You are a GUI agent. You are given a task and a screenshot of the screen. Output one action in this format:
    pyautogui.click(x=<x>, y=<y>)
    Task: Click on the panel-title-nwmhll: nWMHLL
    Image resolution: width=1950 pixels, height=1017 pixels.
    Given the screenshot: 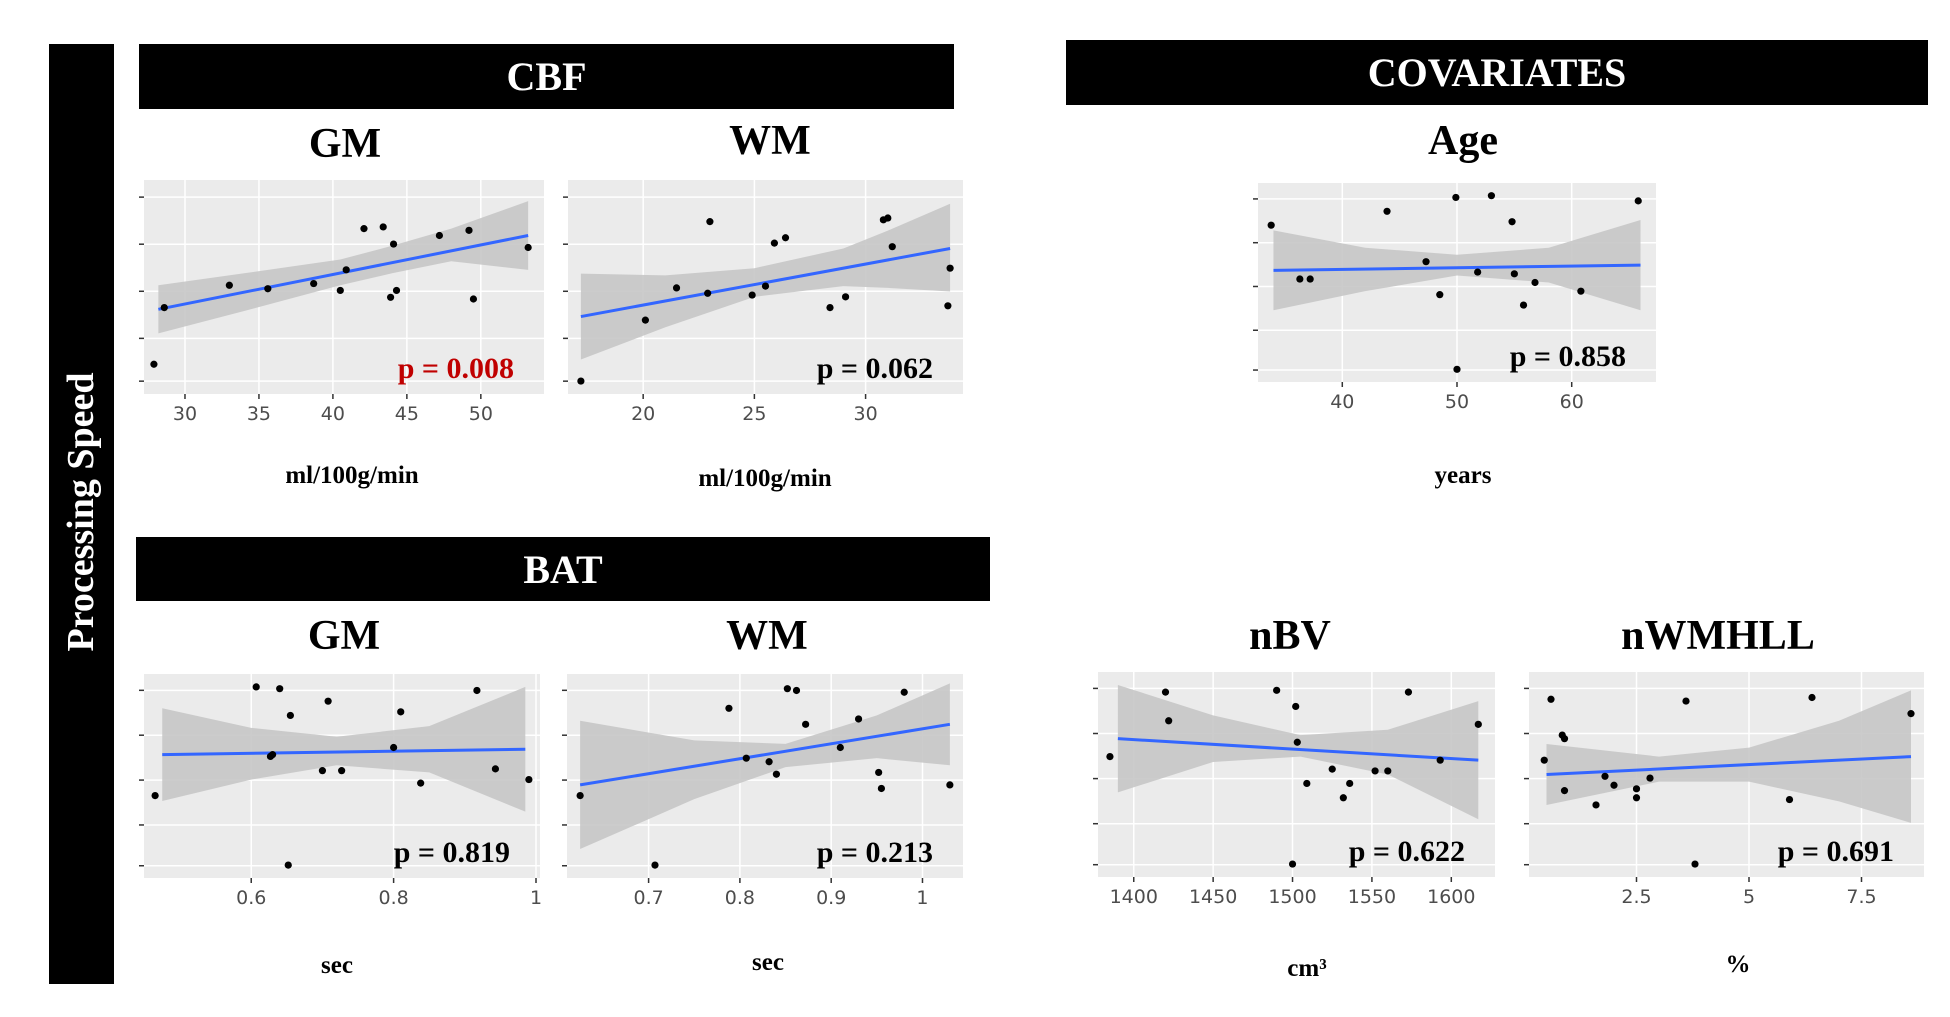 What is the action you would take?
    pyautogui.click(x=1718, y=636)
    